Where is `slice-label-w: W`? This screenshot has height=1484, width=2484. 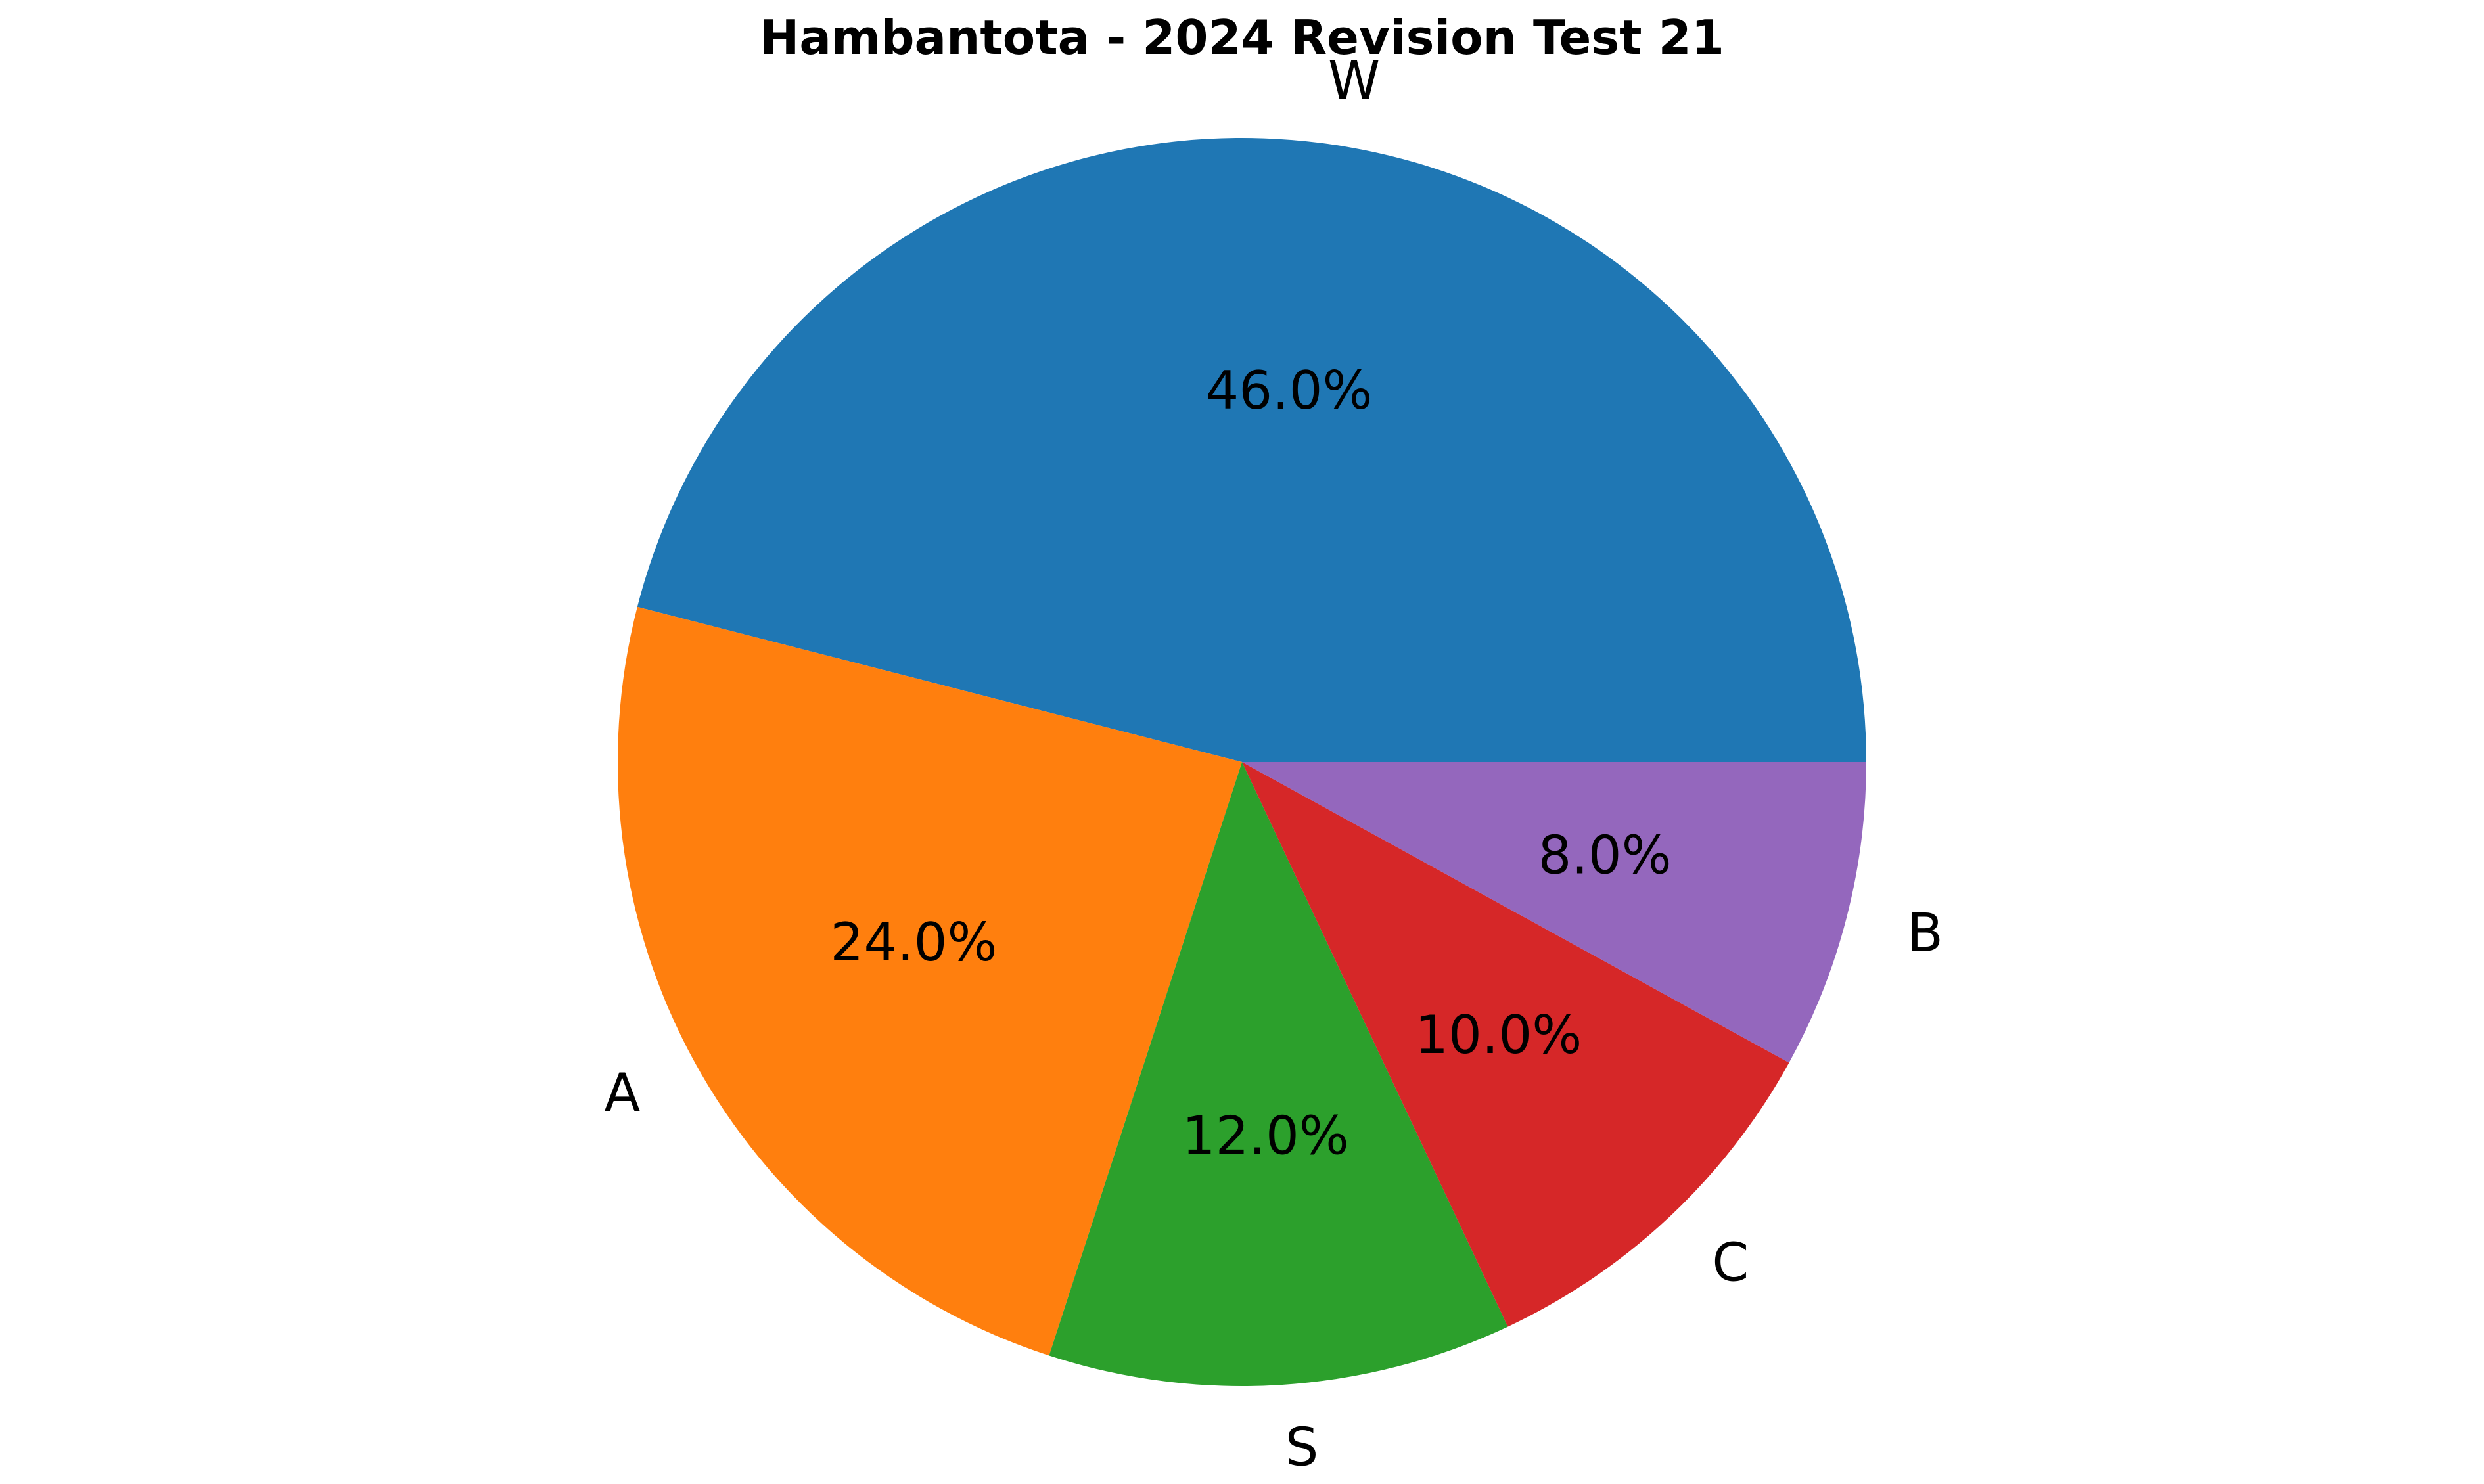 slice-label-w: W is located at coordinates (1354, 81).